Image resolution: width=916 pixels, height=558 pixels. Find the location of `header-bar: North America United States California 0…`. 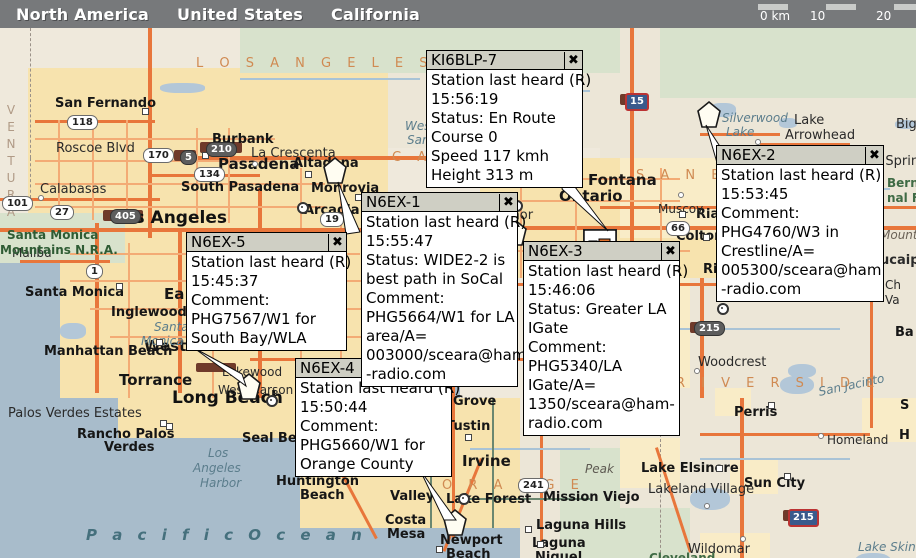

header-bar: North America United States California 0… is located at coordinates (458, 14).